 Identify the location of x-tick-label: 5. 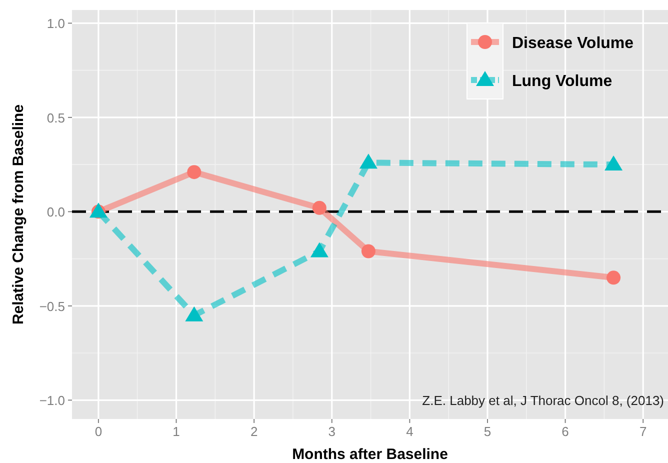
(488, 431).